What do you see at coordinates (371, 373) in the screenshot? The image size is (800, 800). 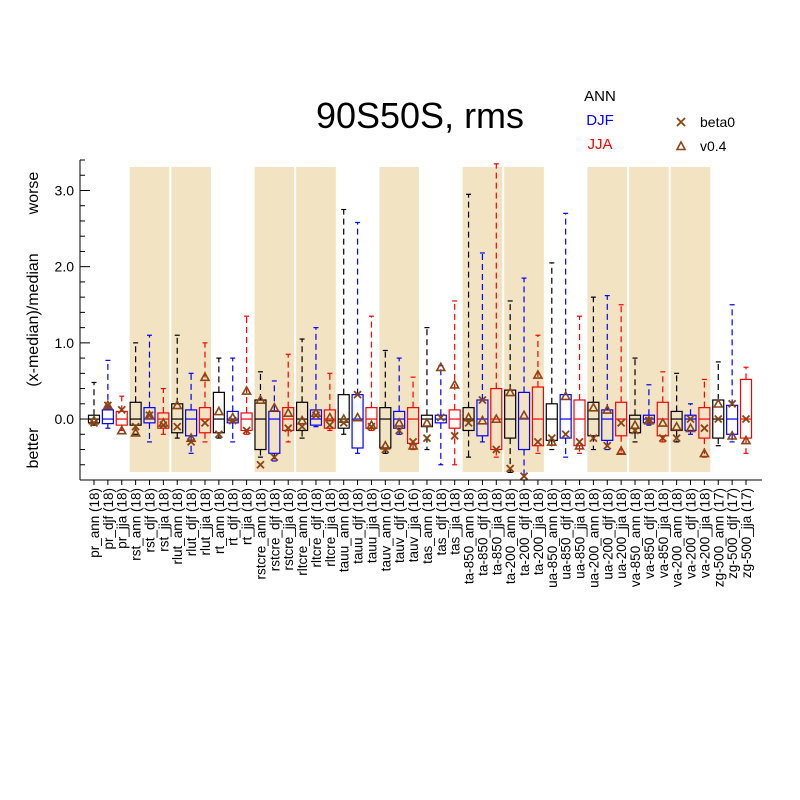 I see `box-tauu_jja` at bounding box center [371, 373].